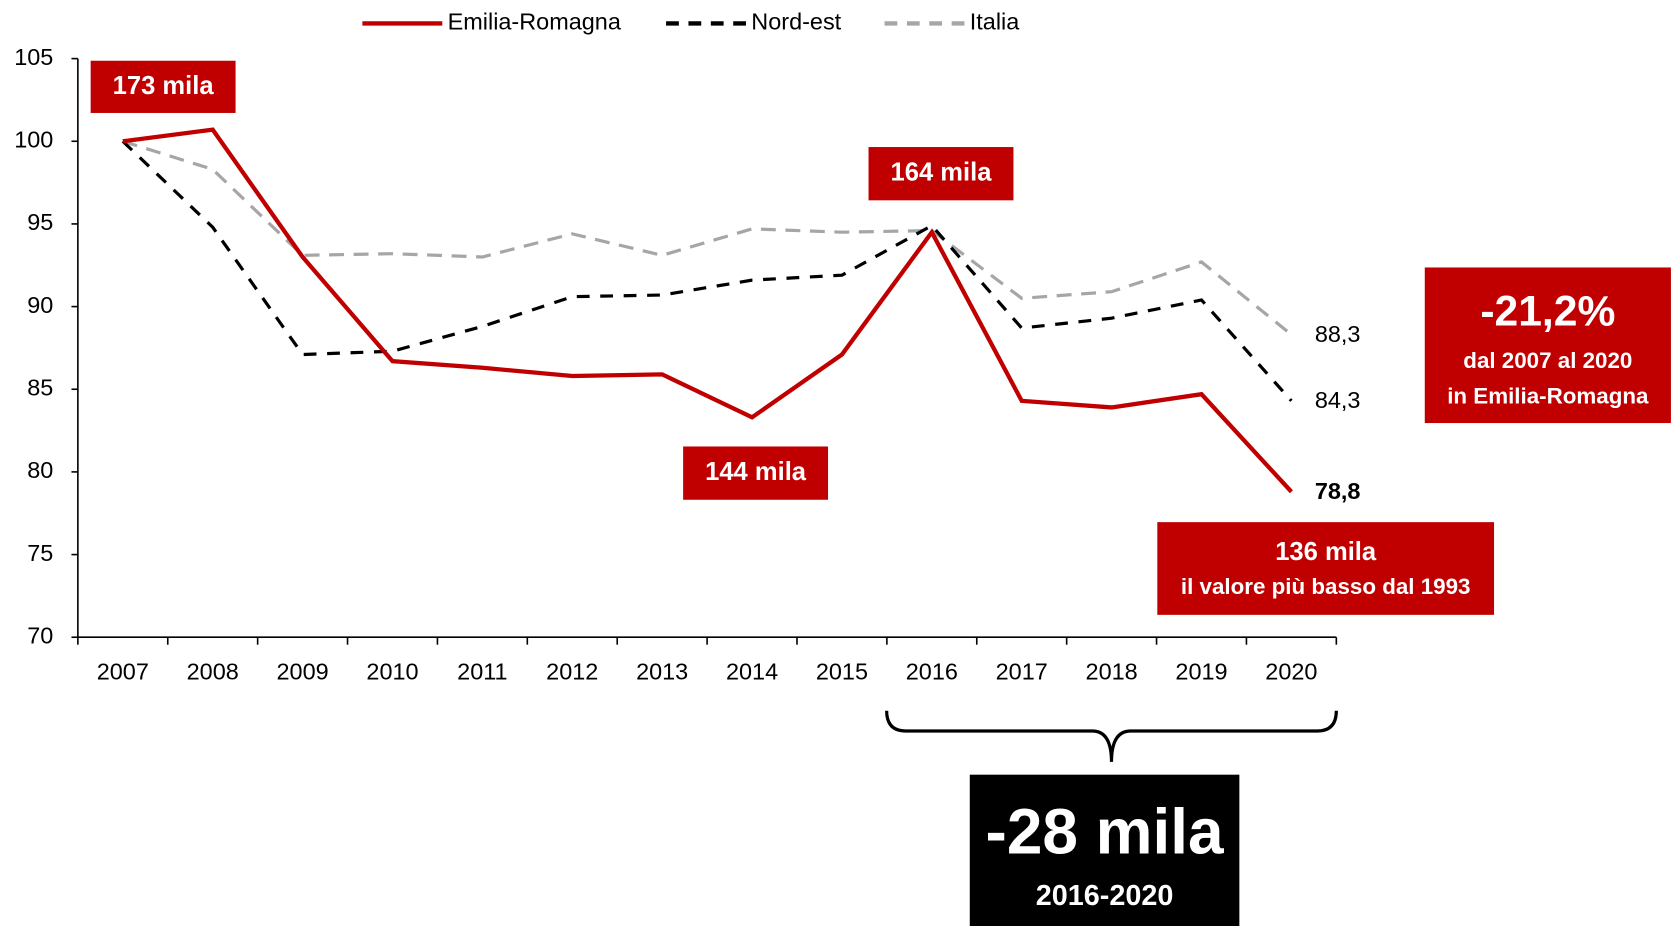 This screenshot has height=926, width=1671. What do you see at coordinates (40, 222) in the screenshot?
I see `y-tick-label: 95` at bounding box center [40, 222].